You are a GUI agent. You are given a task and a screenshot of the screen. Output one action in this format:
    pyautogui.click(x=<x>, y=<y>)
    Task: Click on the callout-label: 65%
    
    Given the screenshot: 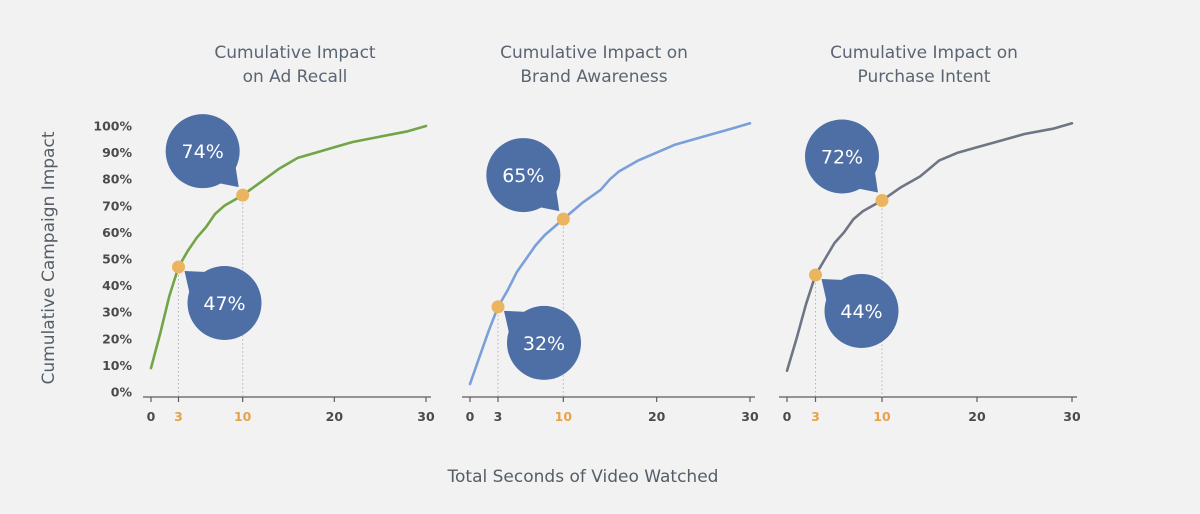 What is the action you would take?
    pyautogui.click(x=523, y=176)
    